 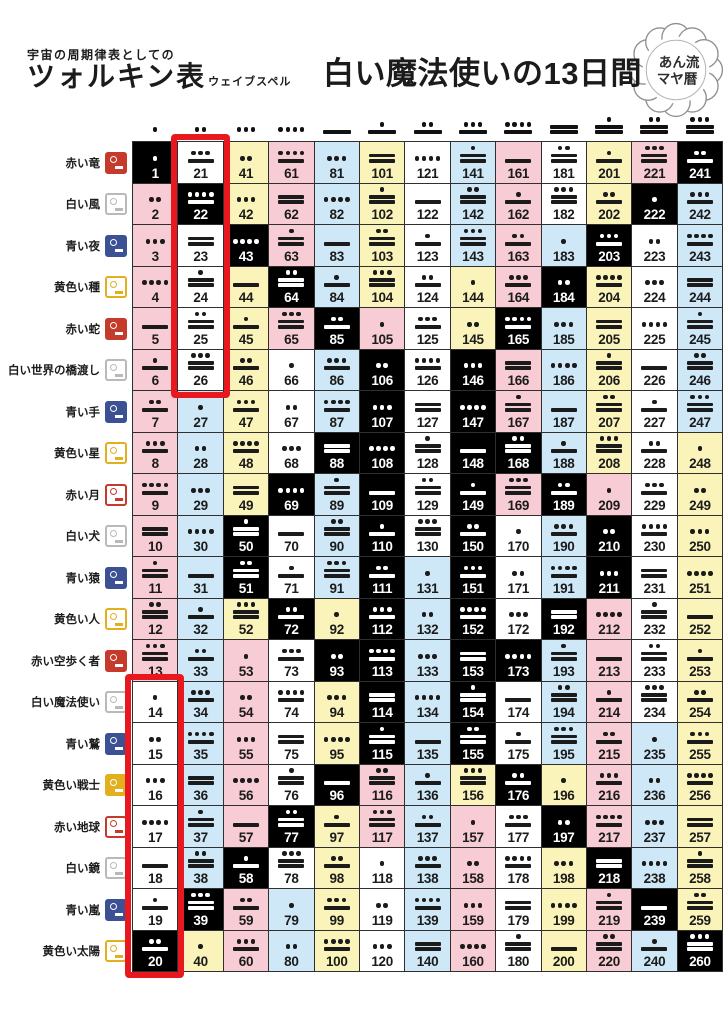 I want to click on kin-number: 234, so click(x=654, y=712).